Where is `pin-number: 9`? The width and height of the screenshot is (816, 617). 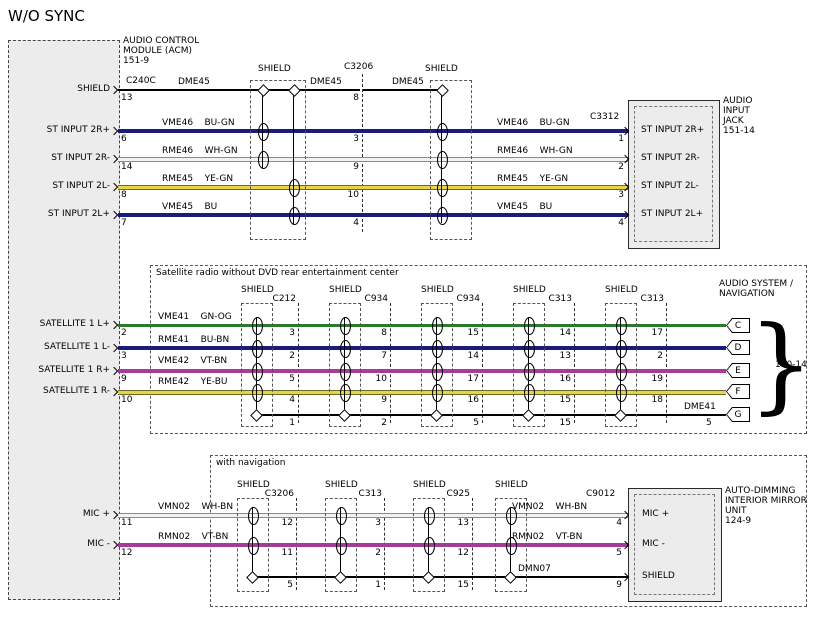
pin-number: 9 is located at coordinates (124, 379).